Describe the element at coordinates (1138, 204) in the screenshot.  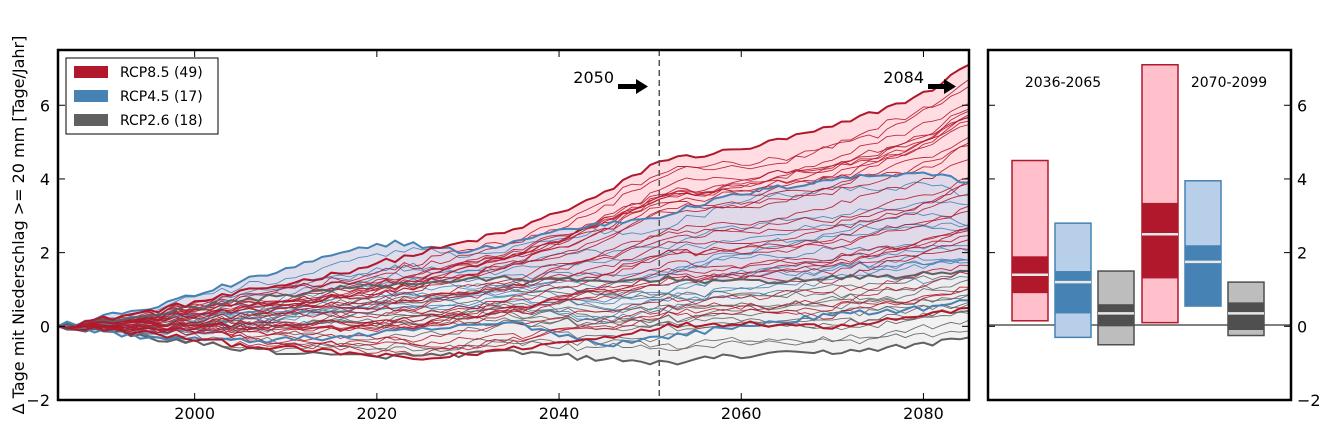
I see `box-layer` at that location.